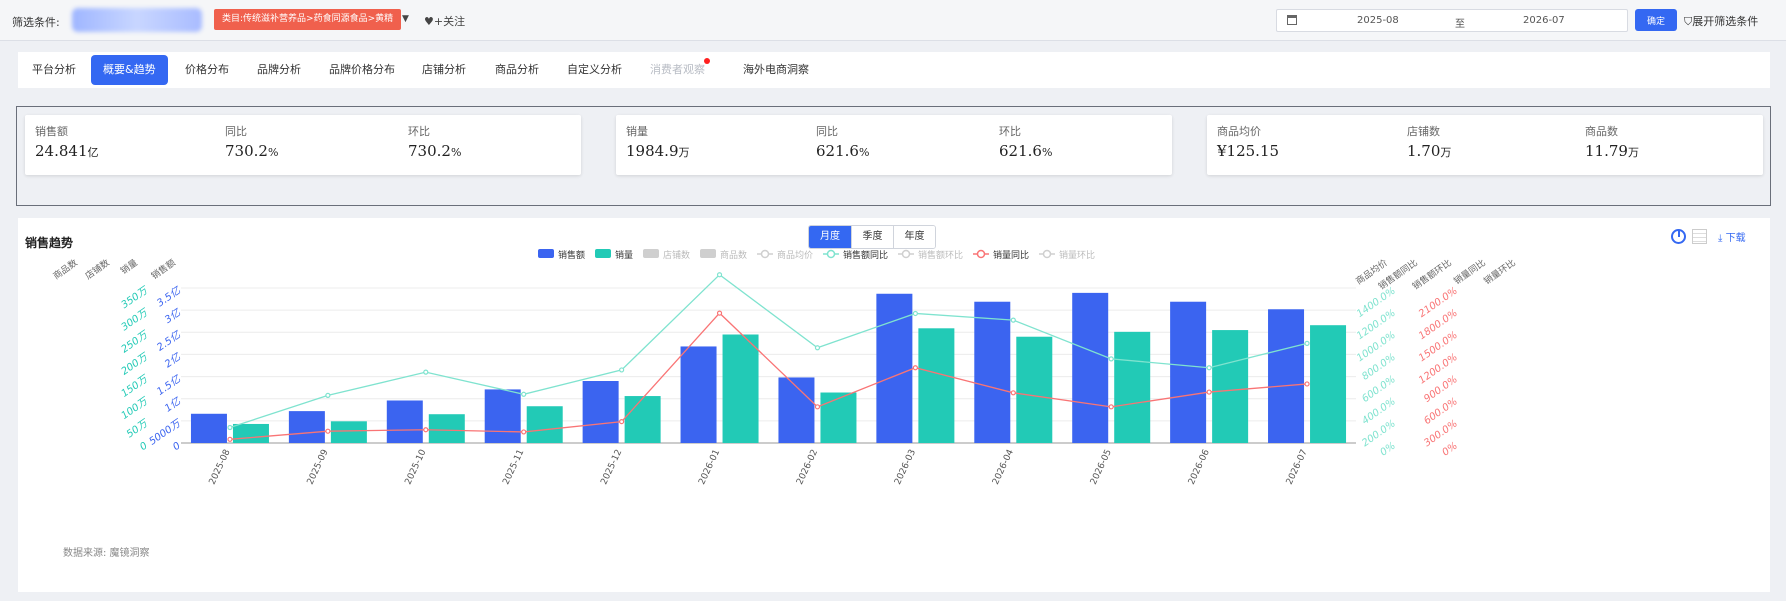 This screenshot has height=601, width=1786. What do you see at coordinates (251, 151) in the screenshot?
I see `metric-value: 730.2%` at bounding box center [251, 151].